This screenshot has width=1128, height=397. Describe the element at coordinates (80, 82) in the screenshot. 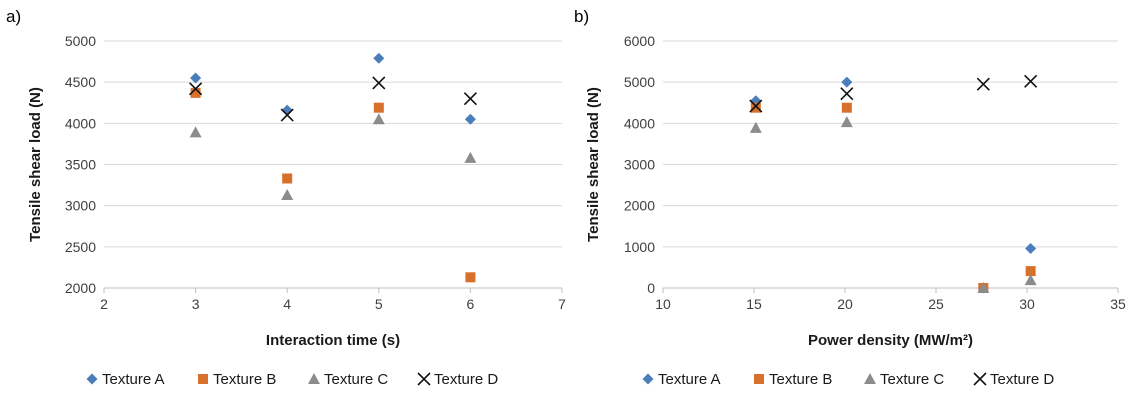

I see `y-tick-label: 4500` at that location.